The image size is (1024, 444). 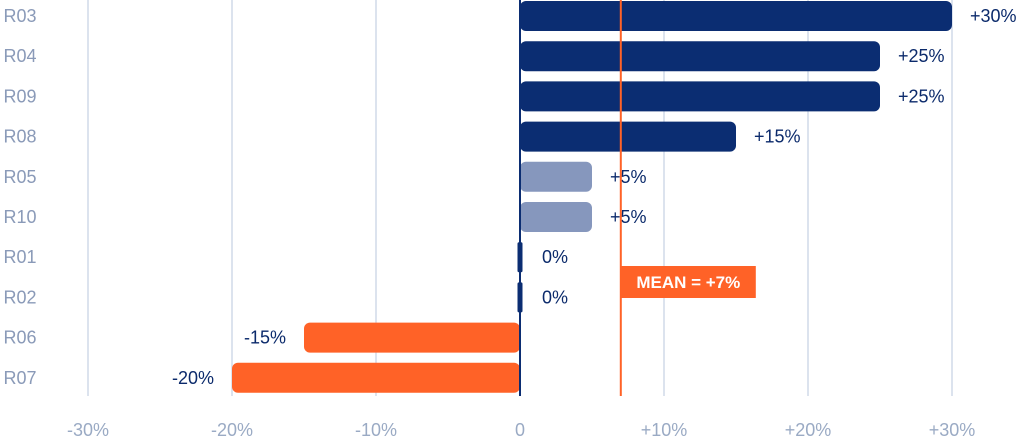 What do you see at coordinates (376, 430) in the screenshot?
I see `x-tick-label: -10%` at bounding box center [376, 430].